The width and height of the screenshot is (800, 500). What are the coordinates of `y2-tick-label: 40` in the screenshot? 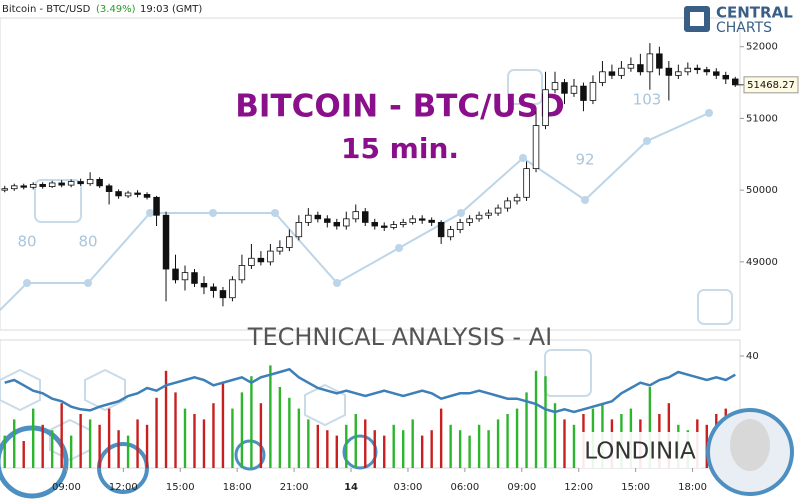 It's located at (752, 356).